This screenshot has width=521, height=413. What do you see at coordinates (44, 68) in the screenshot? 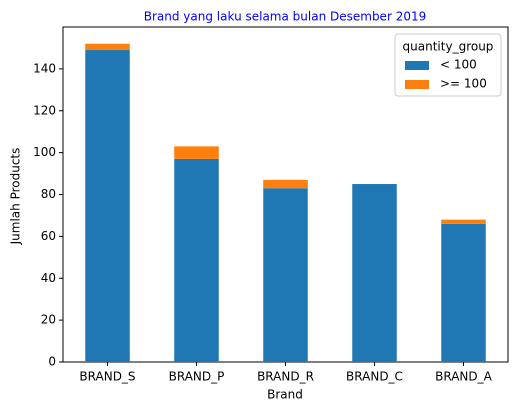
I see `y-tick-label: 140` at bounding box center [44, 68].